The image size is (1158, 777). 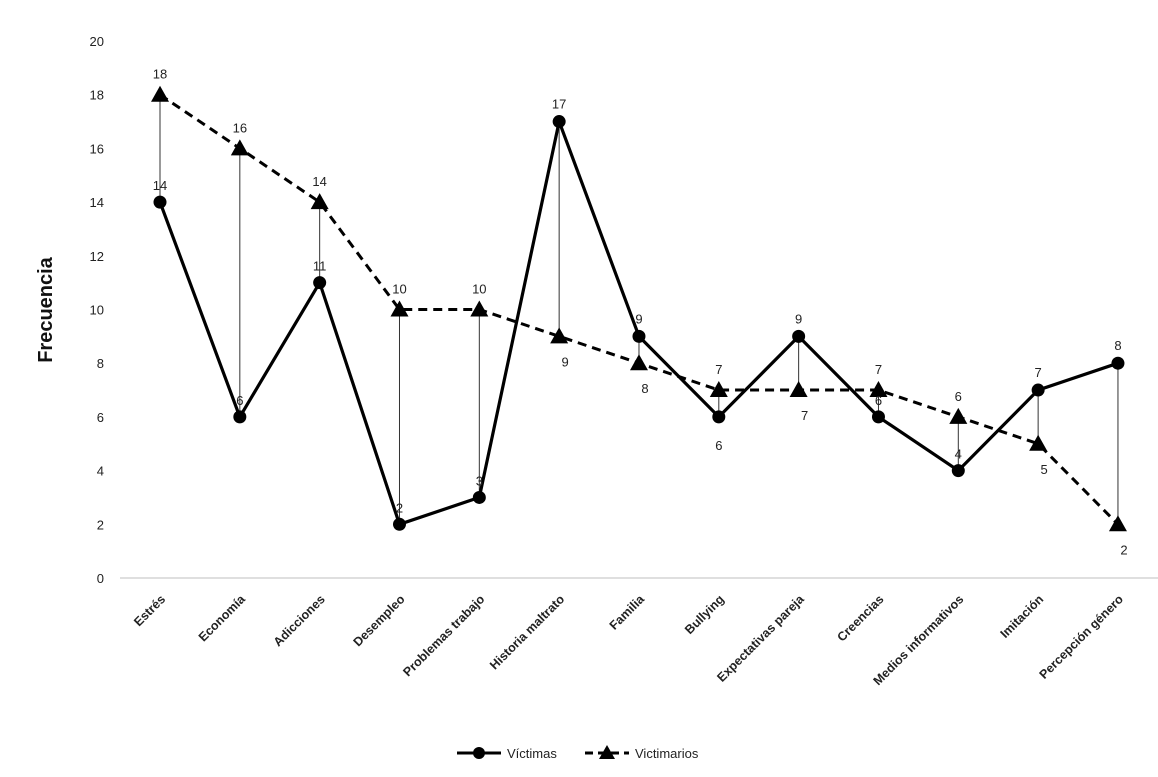 I want to click on x-category-label: Adicciones, so click(x=299, y=620).